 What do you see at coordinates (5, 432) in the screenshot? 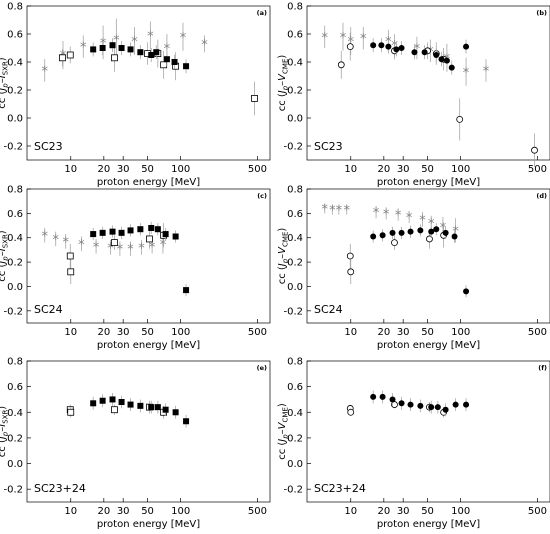
I see `y-axis-label: cc (Jp–ISXR)` at bounding box center [5, 432].